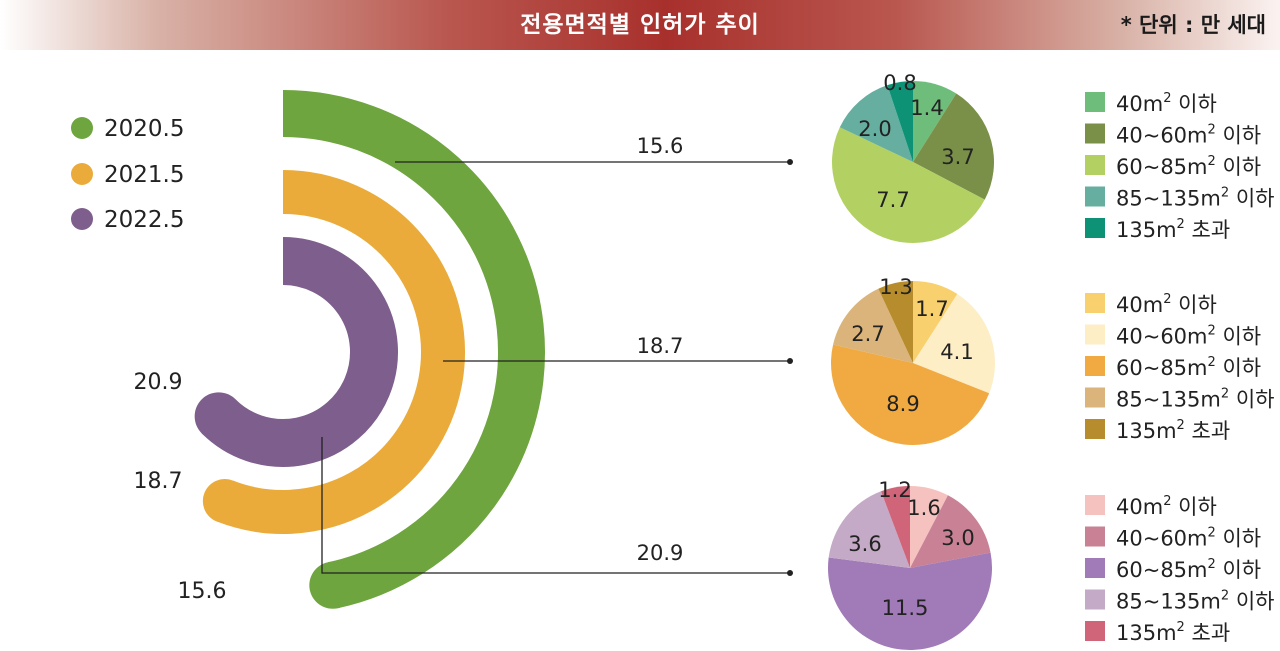 Image resolution: width=1280 pixels, height=651 pixels. Describe the element at coordinates (892, 200) in the screenshot. I see `pie-0-label-2: 7.7` at that location.